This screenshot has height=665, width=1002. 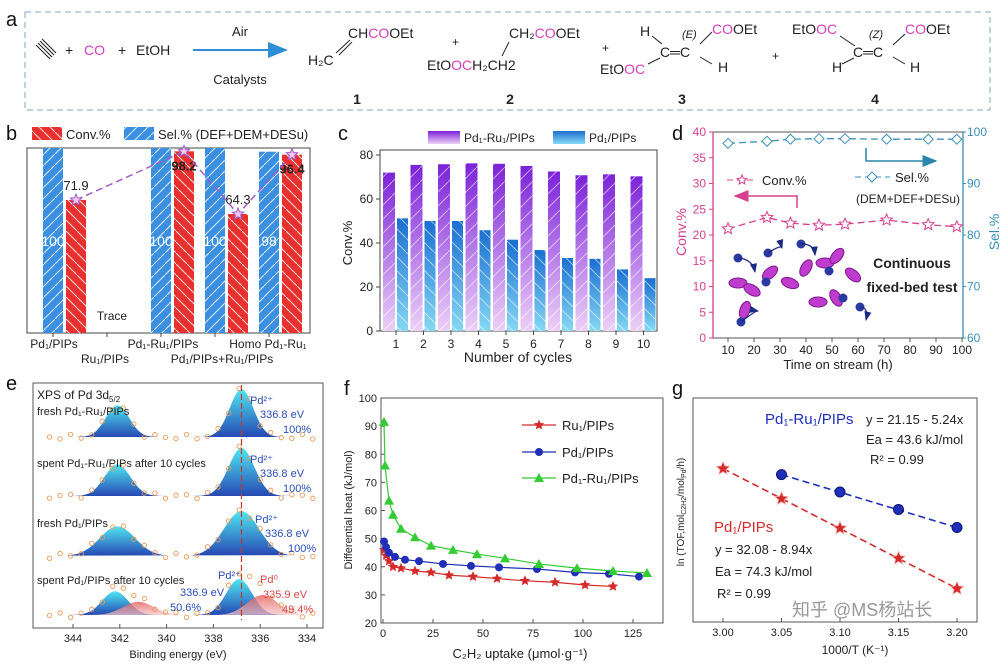 What do you see at coordinates (722, 633) in the screenshot?
I see `x-tick-label: 3.00` at bounding box center [722, 633].